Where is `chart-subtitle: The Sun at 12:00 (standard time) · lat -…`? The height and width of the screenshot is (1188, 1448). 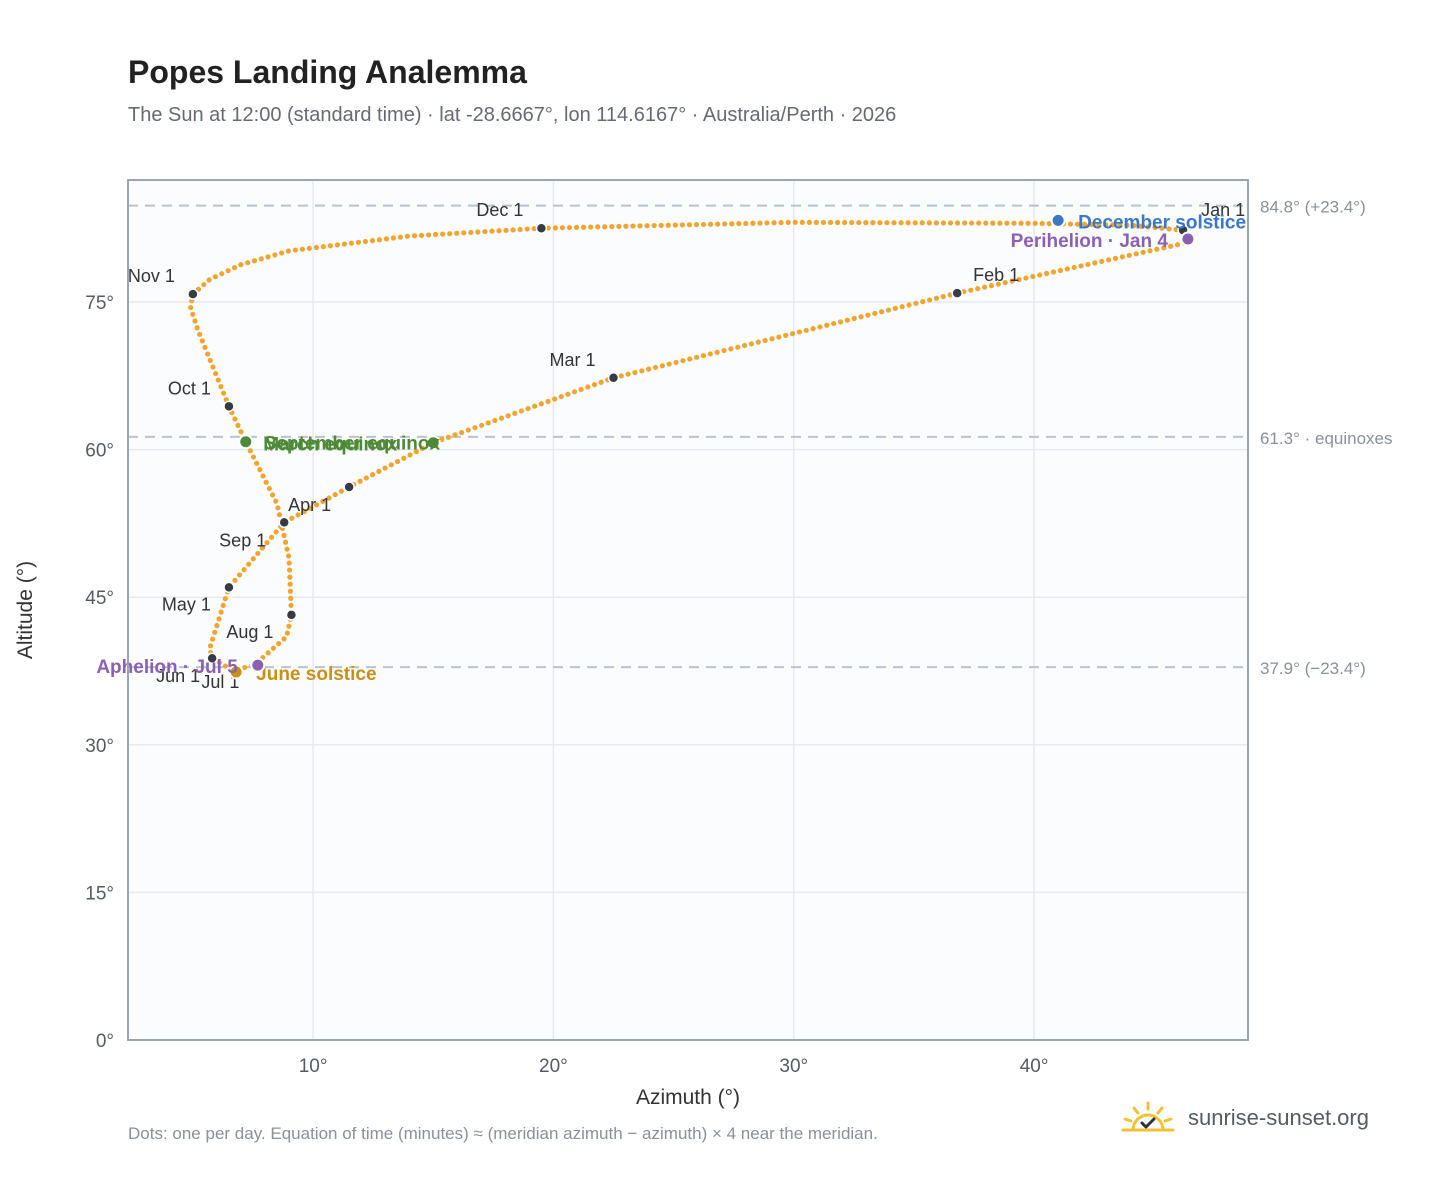
chart-subtitle: The Sun at 12:00 (standard time) · lat -… is located at coordinates (512, 115).